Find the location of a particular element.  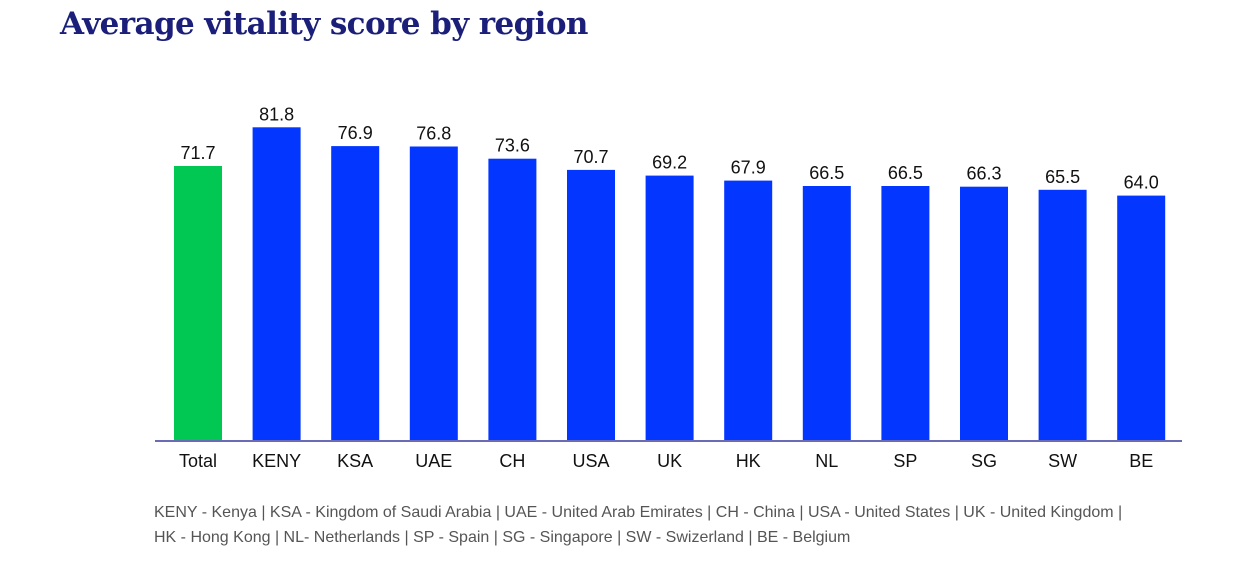

category-label-uk: UK is located at coordinates (669, 461).